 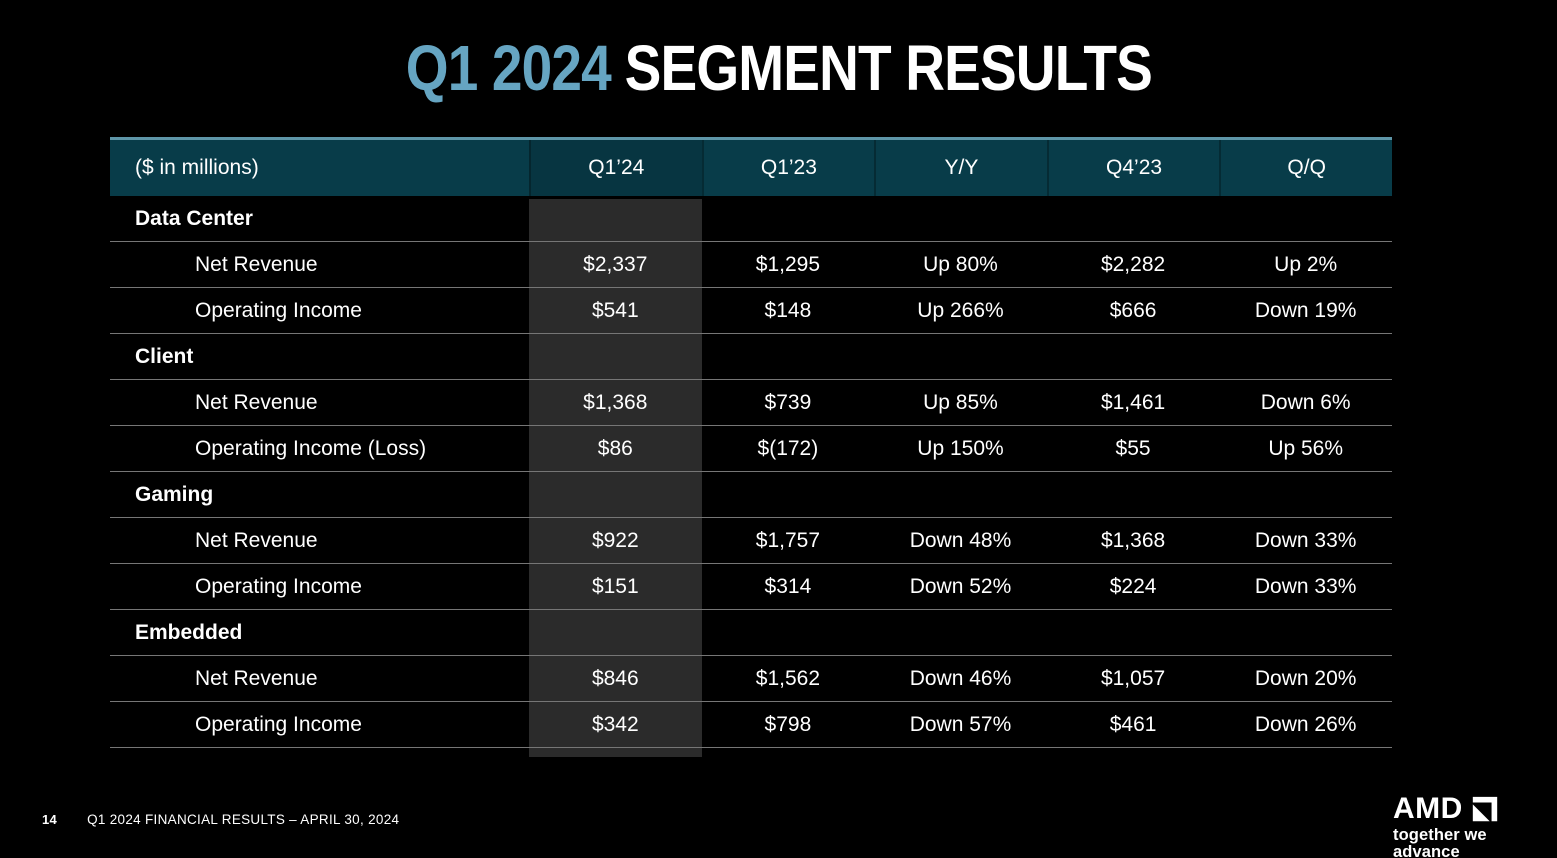 What do you see at coordinates (788, 168) in the screenshot?
I see `column-header-q123: Q1’23` at bounding box center [788, 168].